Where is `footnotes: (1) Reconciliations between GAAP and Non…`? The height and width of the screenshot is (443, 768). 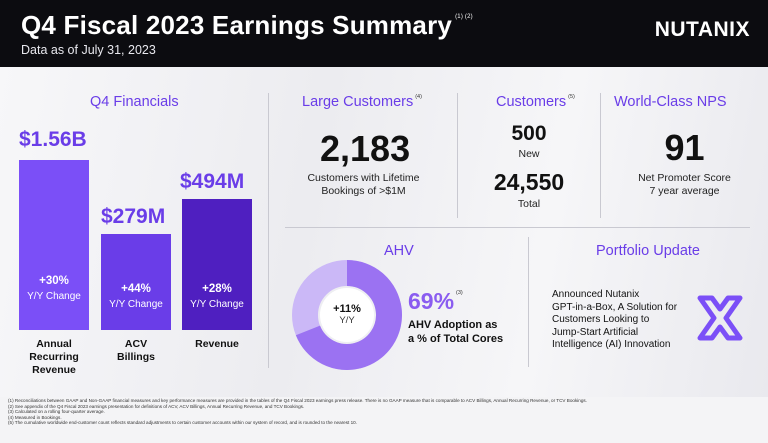
footnotes: (1) Reconciliations between GAAP and Non… is located at coordinates (385, 412).